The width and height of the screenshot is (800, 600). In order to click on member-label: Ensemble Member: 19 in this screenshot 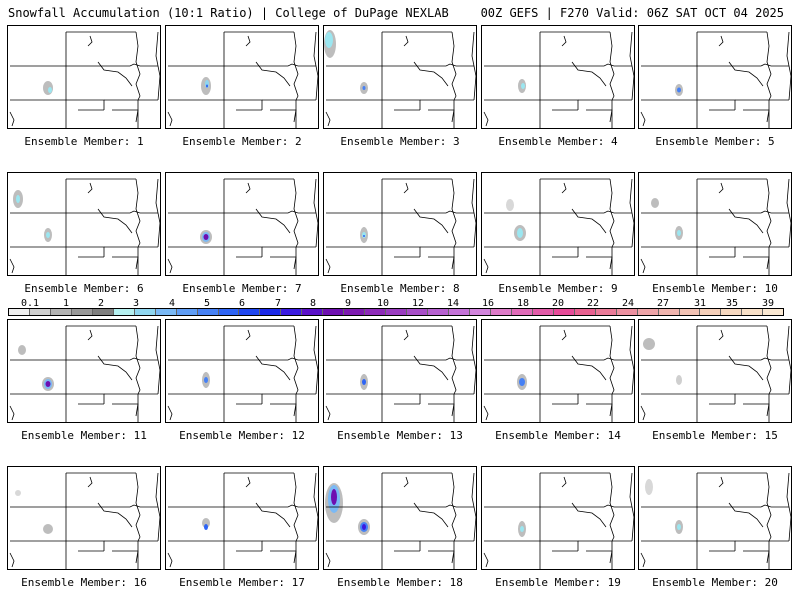, I will do `click(558, 582)`.